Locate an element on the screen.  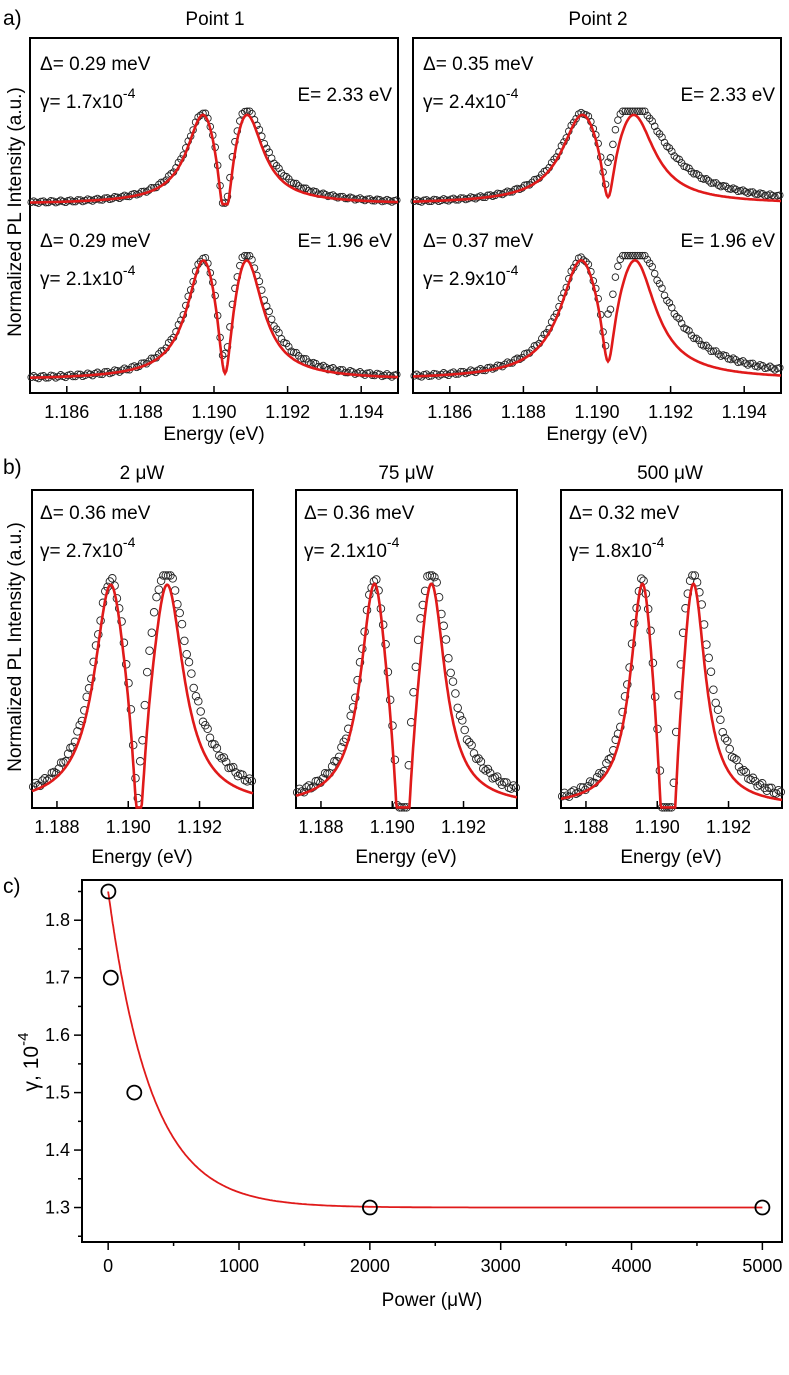
delta-annotation: Δ= 0.36 meV is located at coordinates (95, 513).